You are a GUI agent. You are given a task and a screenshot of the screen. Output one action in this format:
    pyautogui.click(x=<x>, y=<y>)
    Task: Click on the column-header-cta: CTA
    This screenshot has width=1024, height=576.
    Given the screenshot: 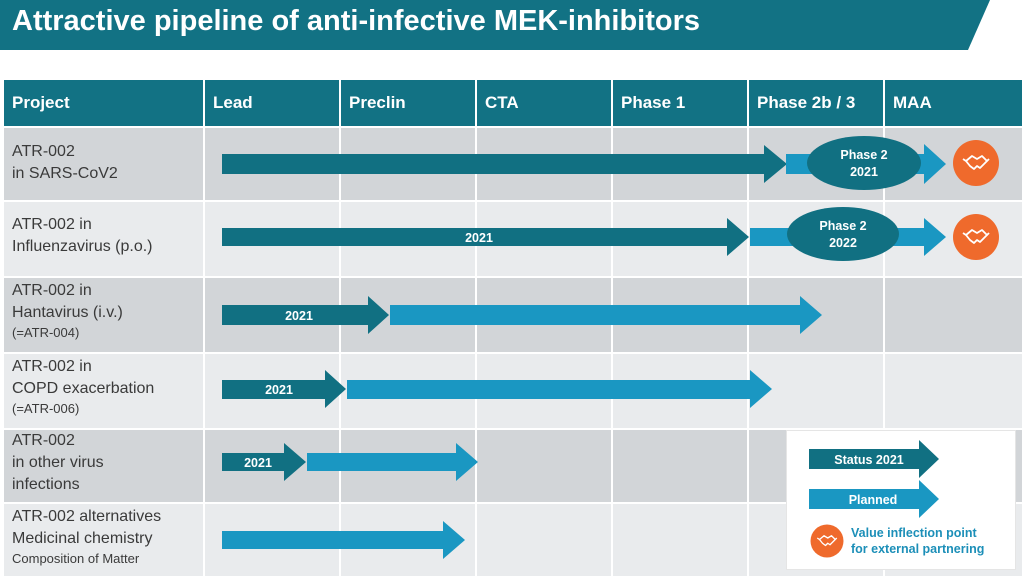 What is the action you would take?
    pyautogui.click(x=544, y=103)
    